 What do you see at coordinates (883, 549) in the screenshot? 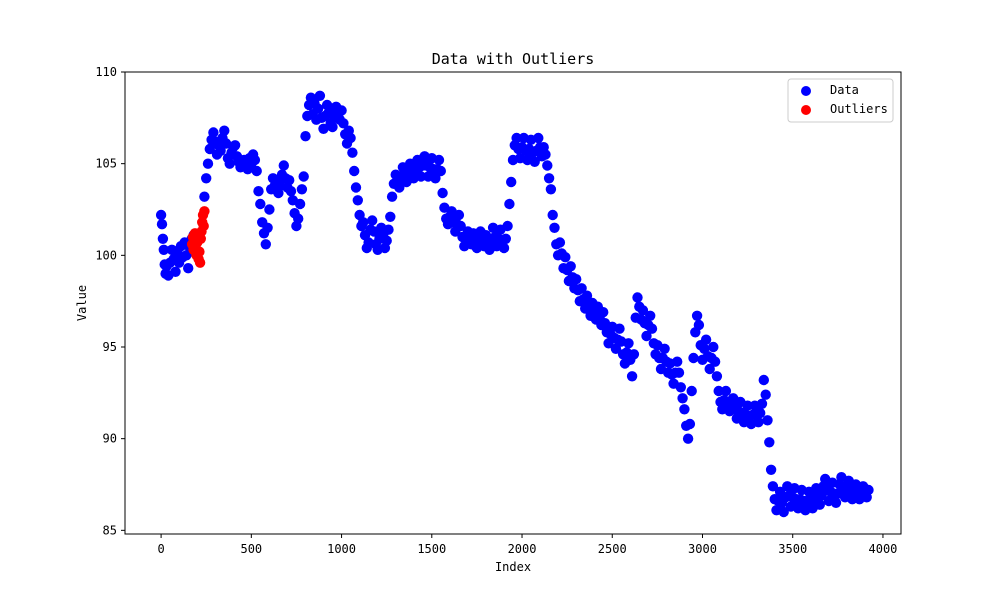
I see `x-tick-label: 4000` at bounding box center [883, 549].